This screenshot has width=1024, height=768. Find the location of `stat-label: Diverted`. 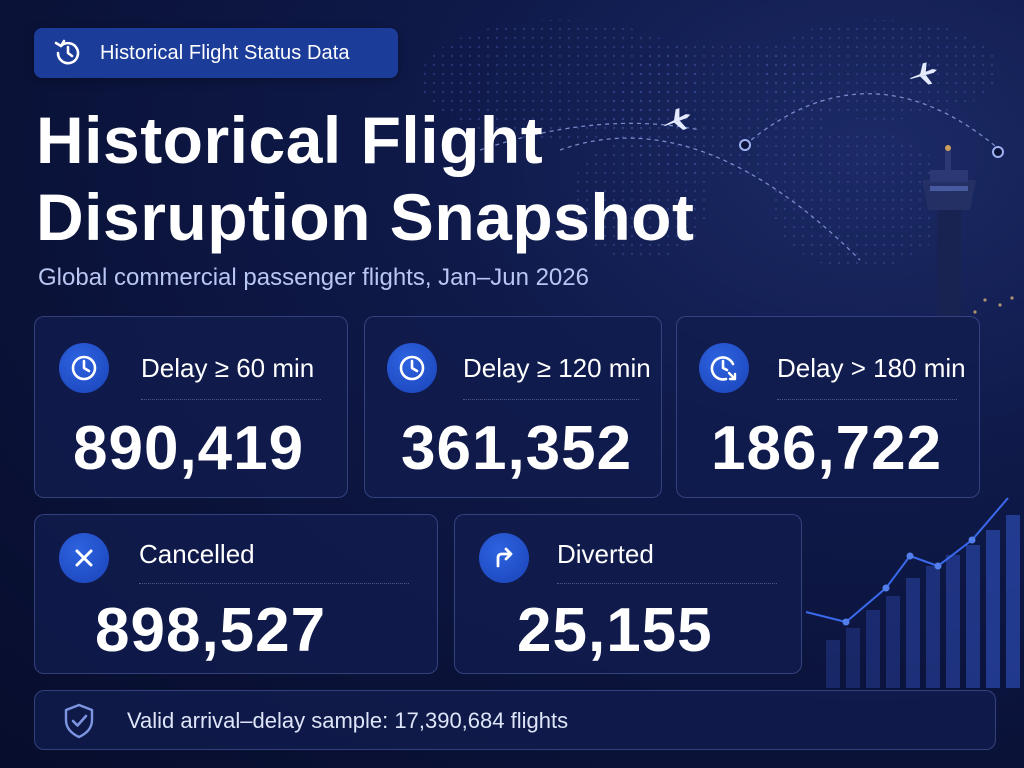

stat-label: Diverted is located at coordinates (605, 554).